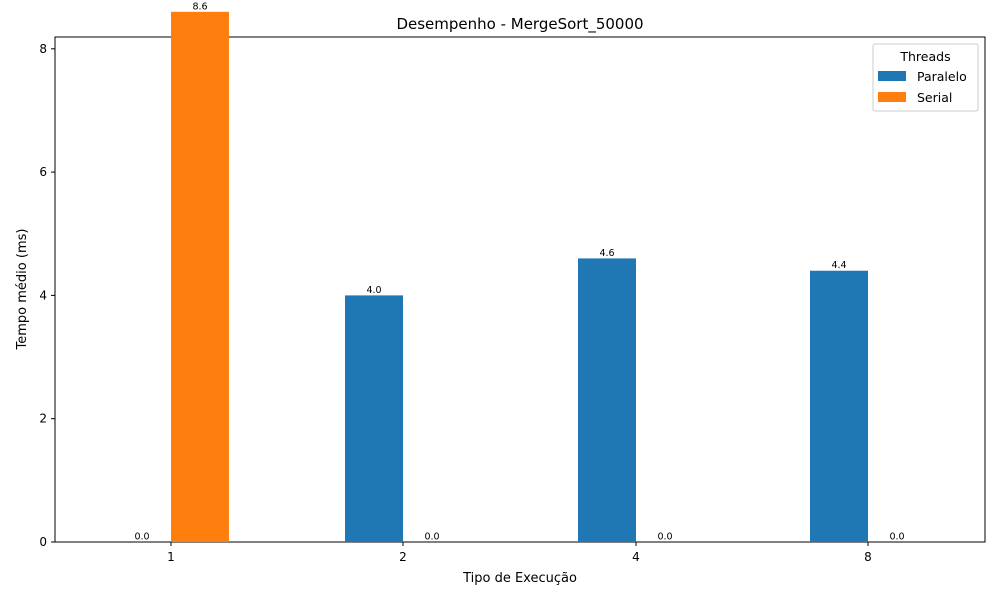 This screenshot has height=605, width=1000. Describe the element at coordinates (43, 49) in the screenshot. I see `y-tick-label: 8` at that location.